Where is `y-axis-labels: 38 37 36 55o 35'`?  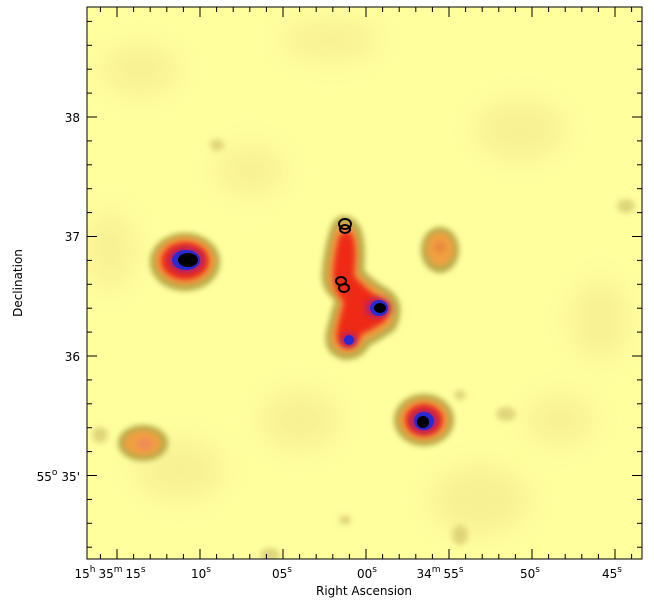
y-axis-labels: 38 37 36 55o 35' is located at coordinates (58, 297).